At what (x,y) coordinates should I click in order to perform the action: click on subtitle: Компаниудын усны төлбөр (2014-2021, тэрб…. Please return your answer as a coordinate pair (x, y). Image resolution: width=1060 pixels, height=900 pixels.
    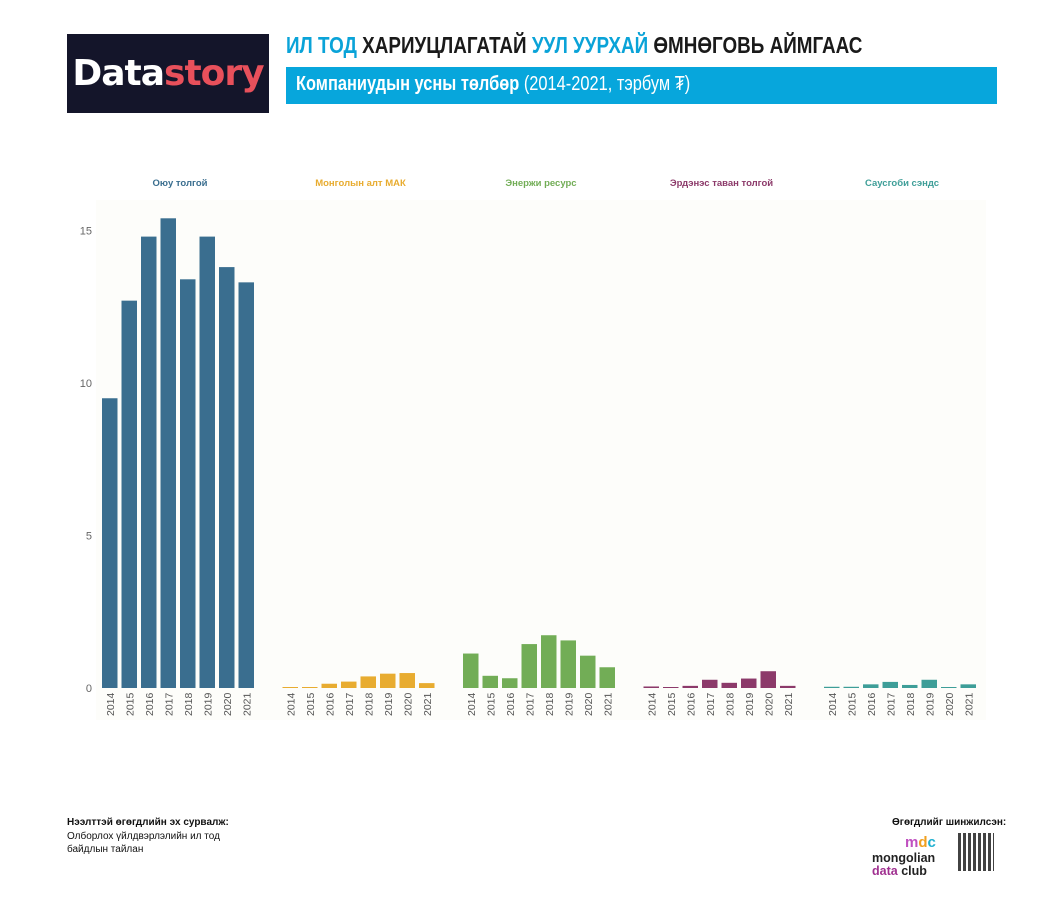
    Looking at the image, I should click on (493, 84).